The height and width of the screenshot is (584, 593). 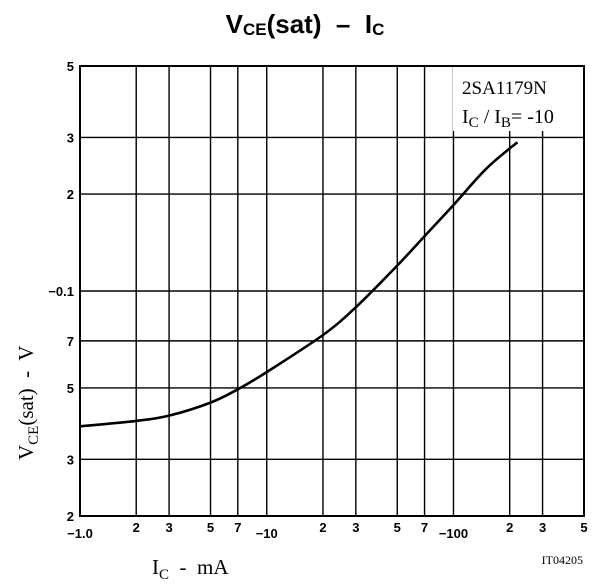 What do you see at coordinates (562, 560) in the screenshot?
I see `figure-code: IT04205` at bounding box center [562, 560].